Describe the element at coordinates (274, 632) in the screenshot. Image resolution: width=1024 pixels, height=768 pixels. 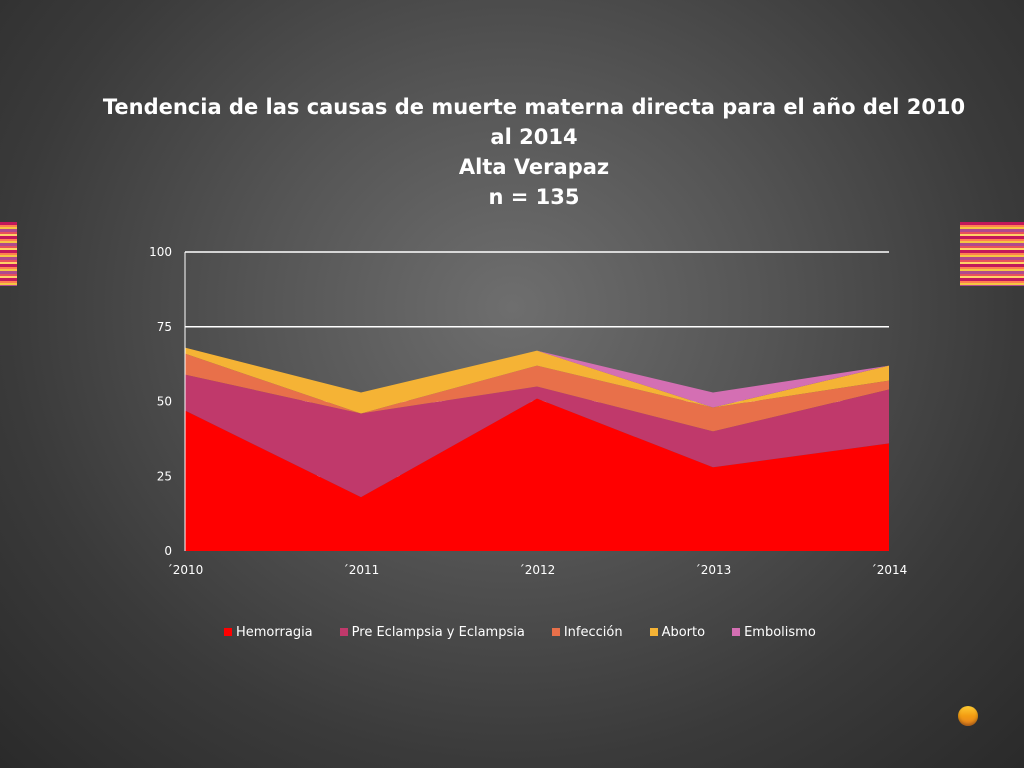
I see `legend-label: Hemorragia` at that location.